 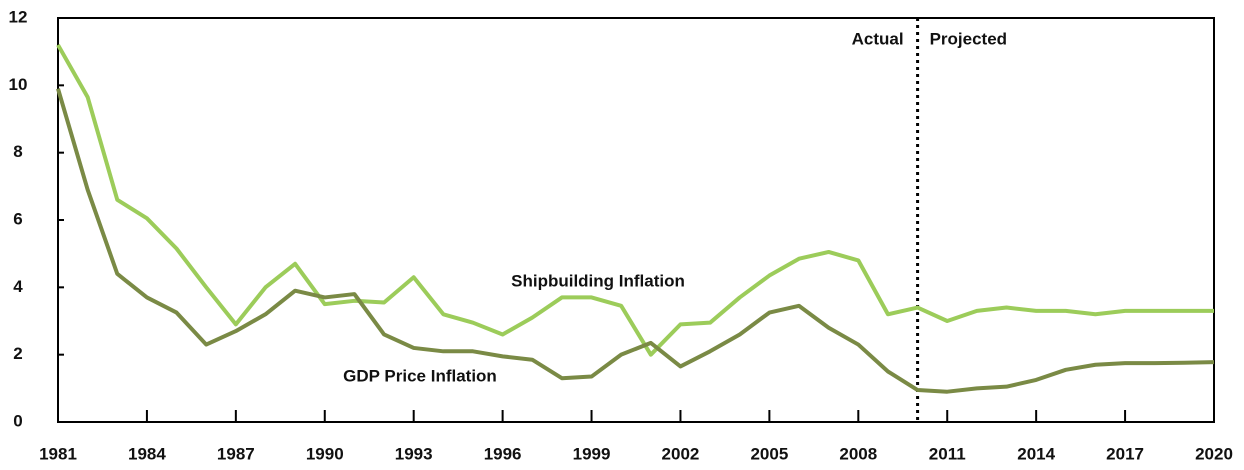 What do you see at coordinates (17, 420) in the screenshot?
I see `y-tick-label: 0` at bounding box center [17, 420].